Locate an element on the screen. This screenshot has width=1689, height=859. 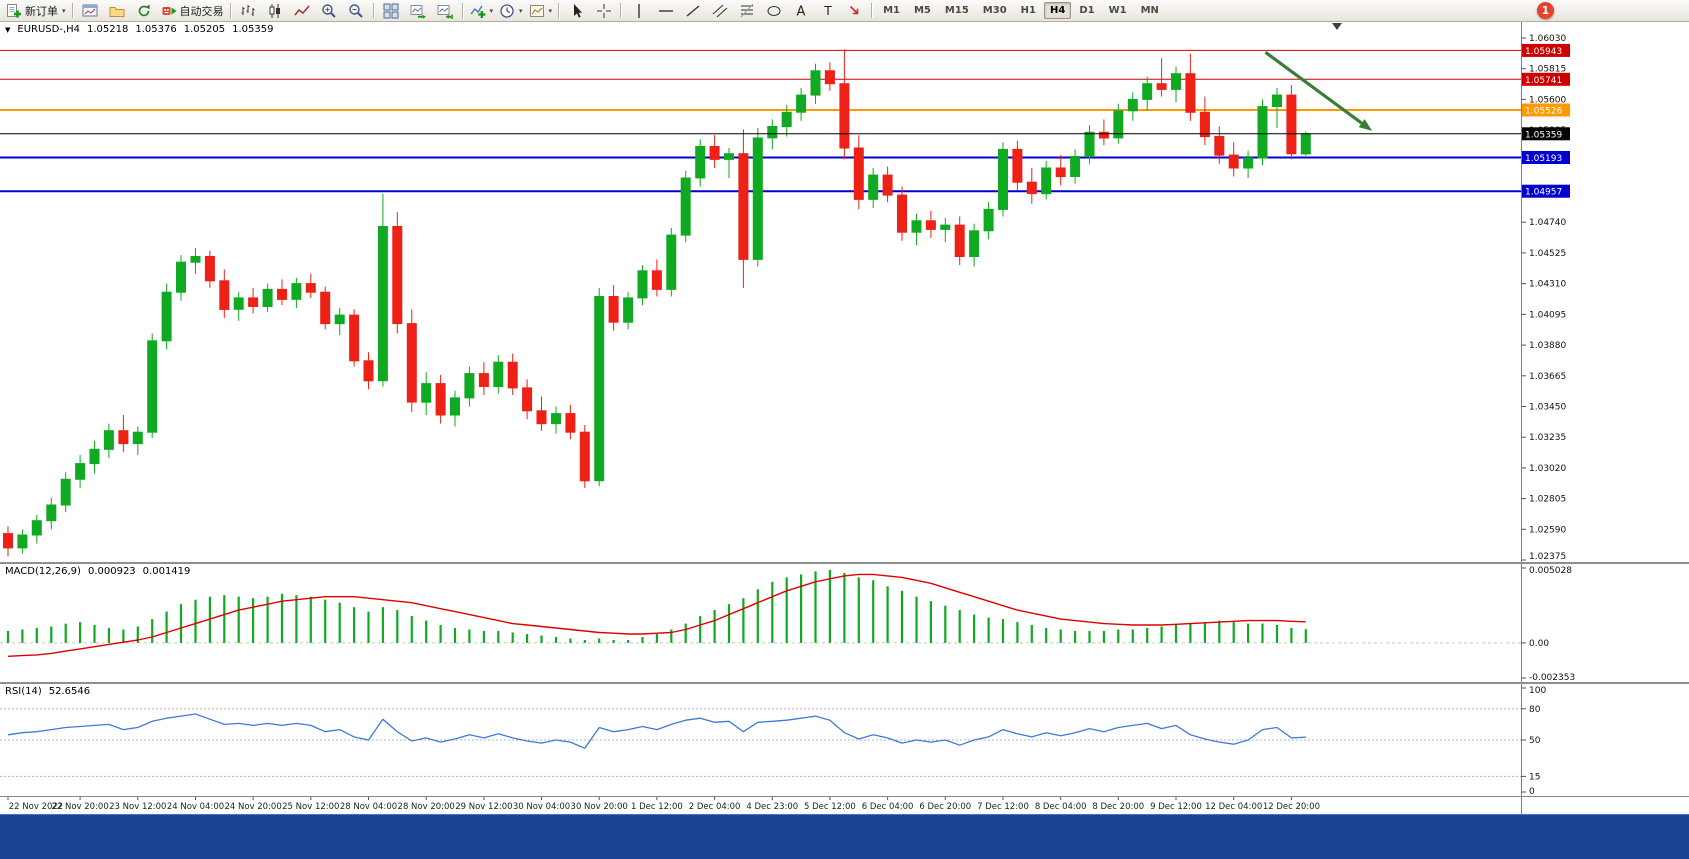
label-tool-button: T is located at coordinates (827, 10).